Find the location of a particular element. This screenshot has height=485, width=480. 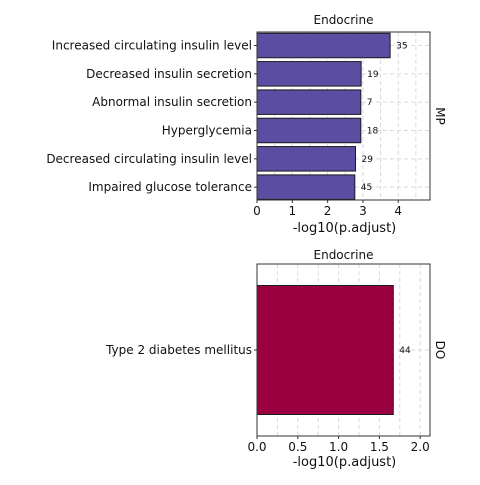

x-tick-label: 2 is located at coordinates (328, 211).